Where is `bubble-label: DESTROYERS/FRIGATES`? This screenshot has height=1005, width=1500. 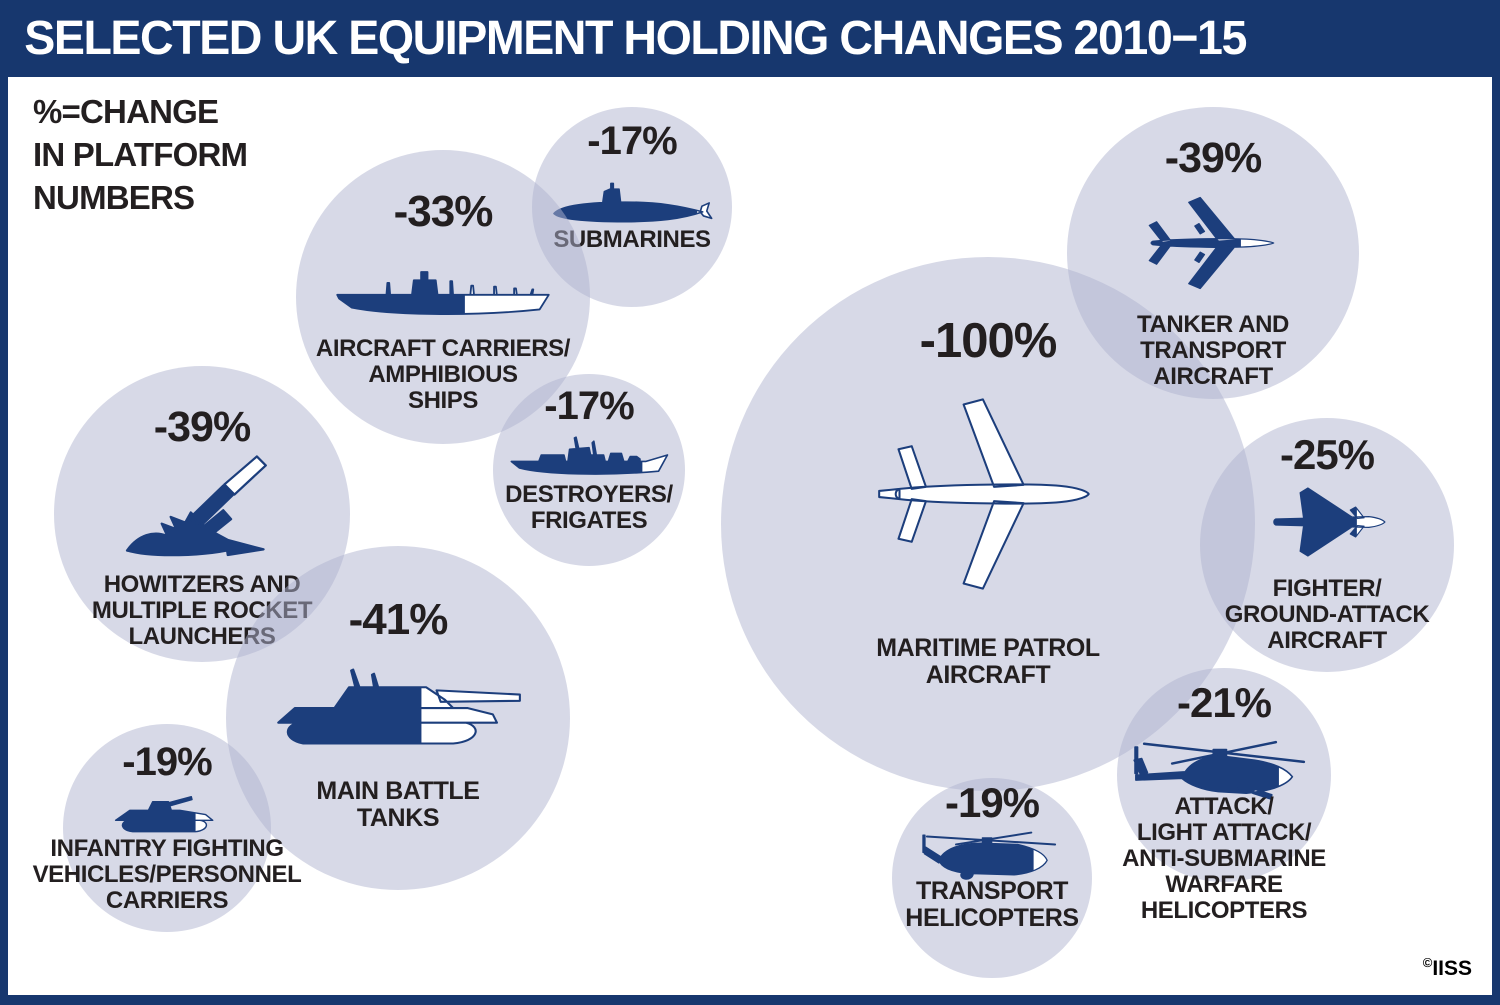
bubble-label: DESTROYERS/FRIGATES is located at coordinates (589, 508).